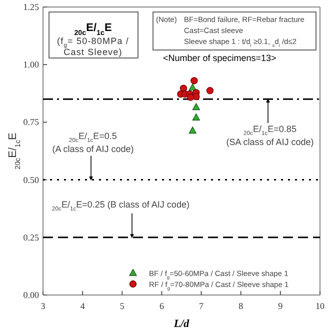 This screenshot has height=334, width=328. Describe the element at coordinates (281, 306) in the screenshot. I see `x-tick-label: 9` at that location.